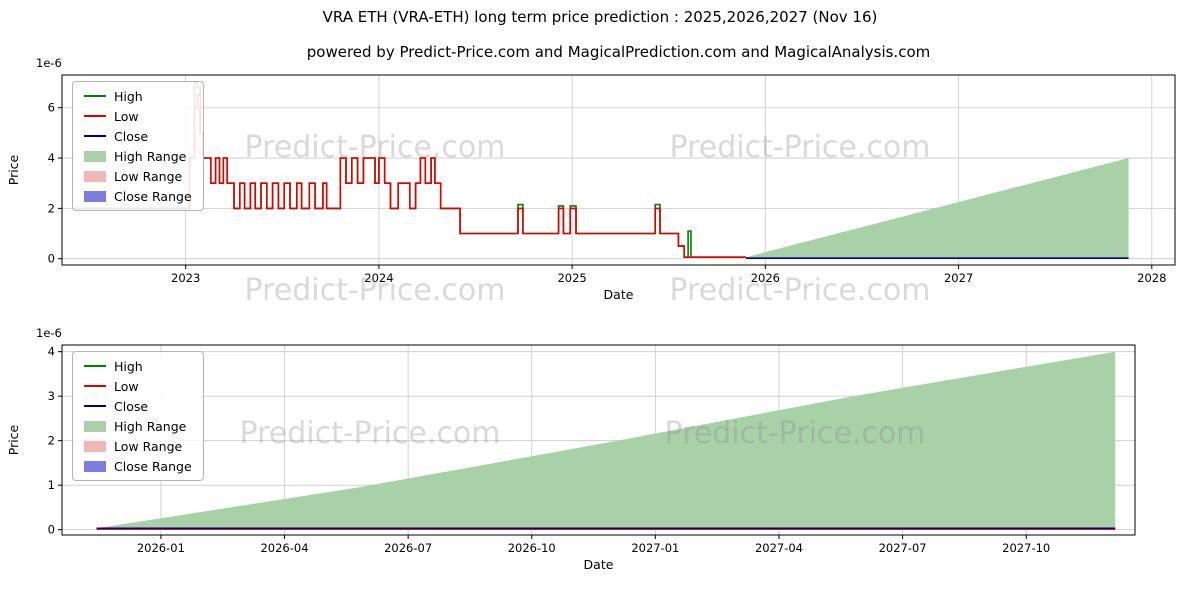  What do you see at coordinates (378, 278) in the screenshot?
I see `svg-text: 2024` at bounding box center [378, 278].